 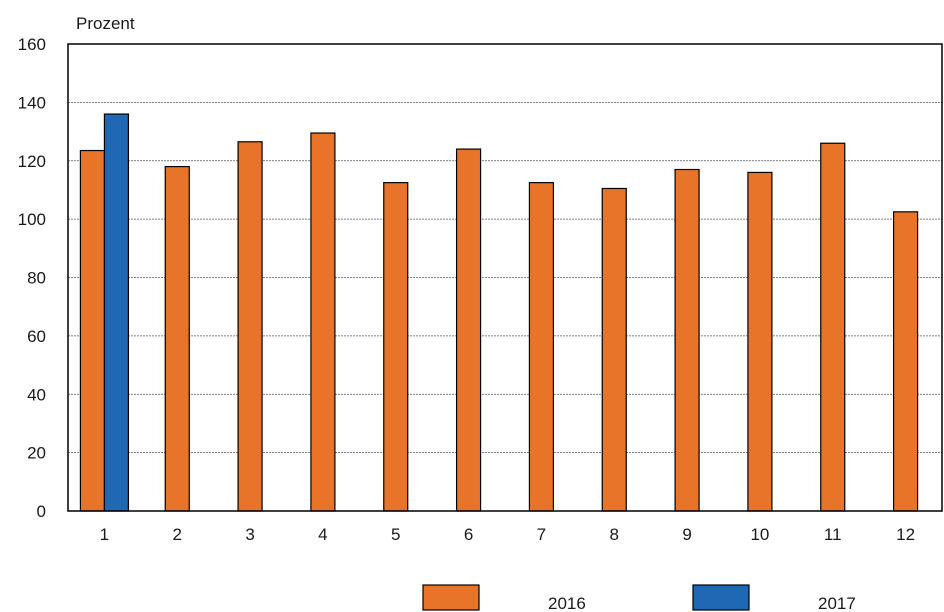 I want to click on y-tick-label: 60, so click(x=36, y=336).